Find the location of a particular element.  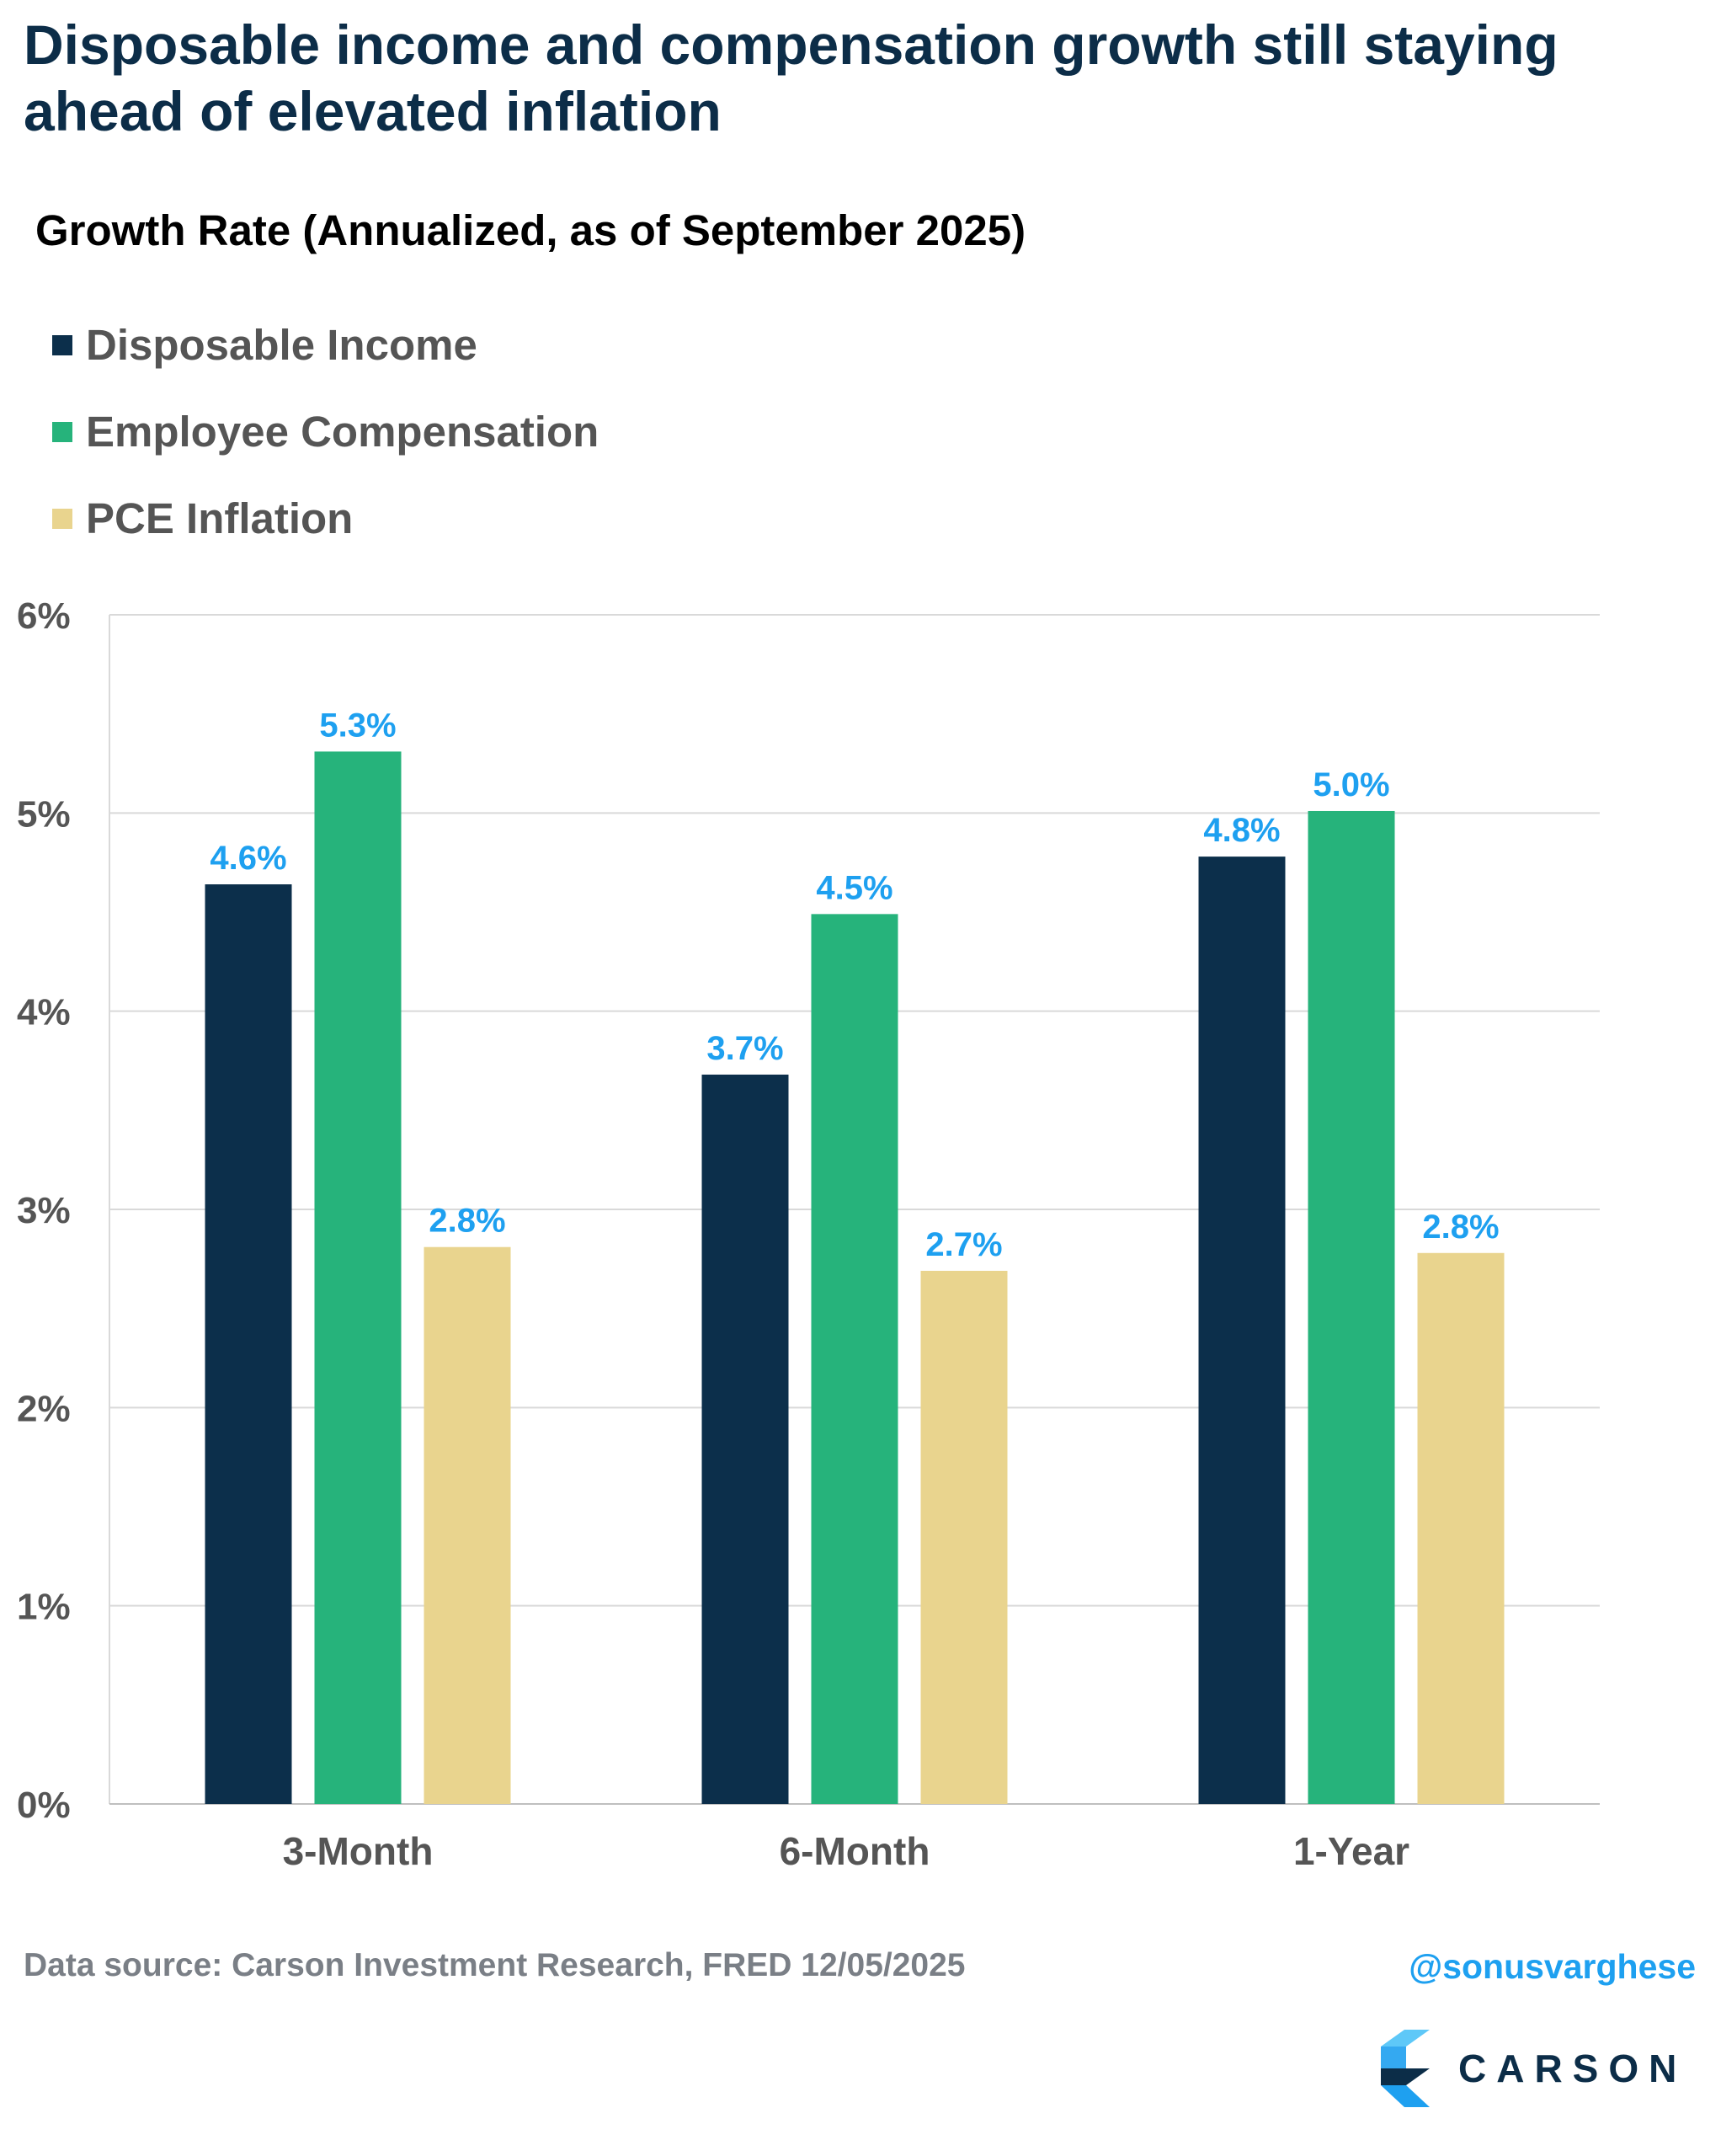

data-label: 2.7% is located at coordinates (963, 1244).